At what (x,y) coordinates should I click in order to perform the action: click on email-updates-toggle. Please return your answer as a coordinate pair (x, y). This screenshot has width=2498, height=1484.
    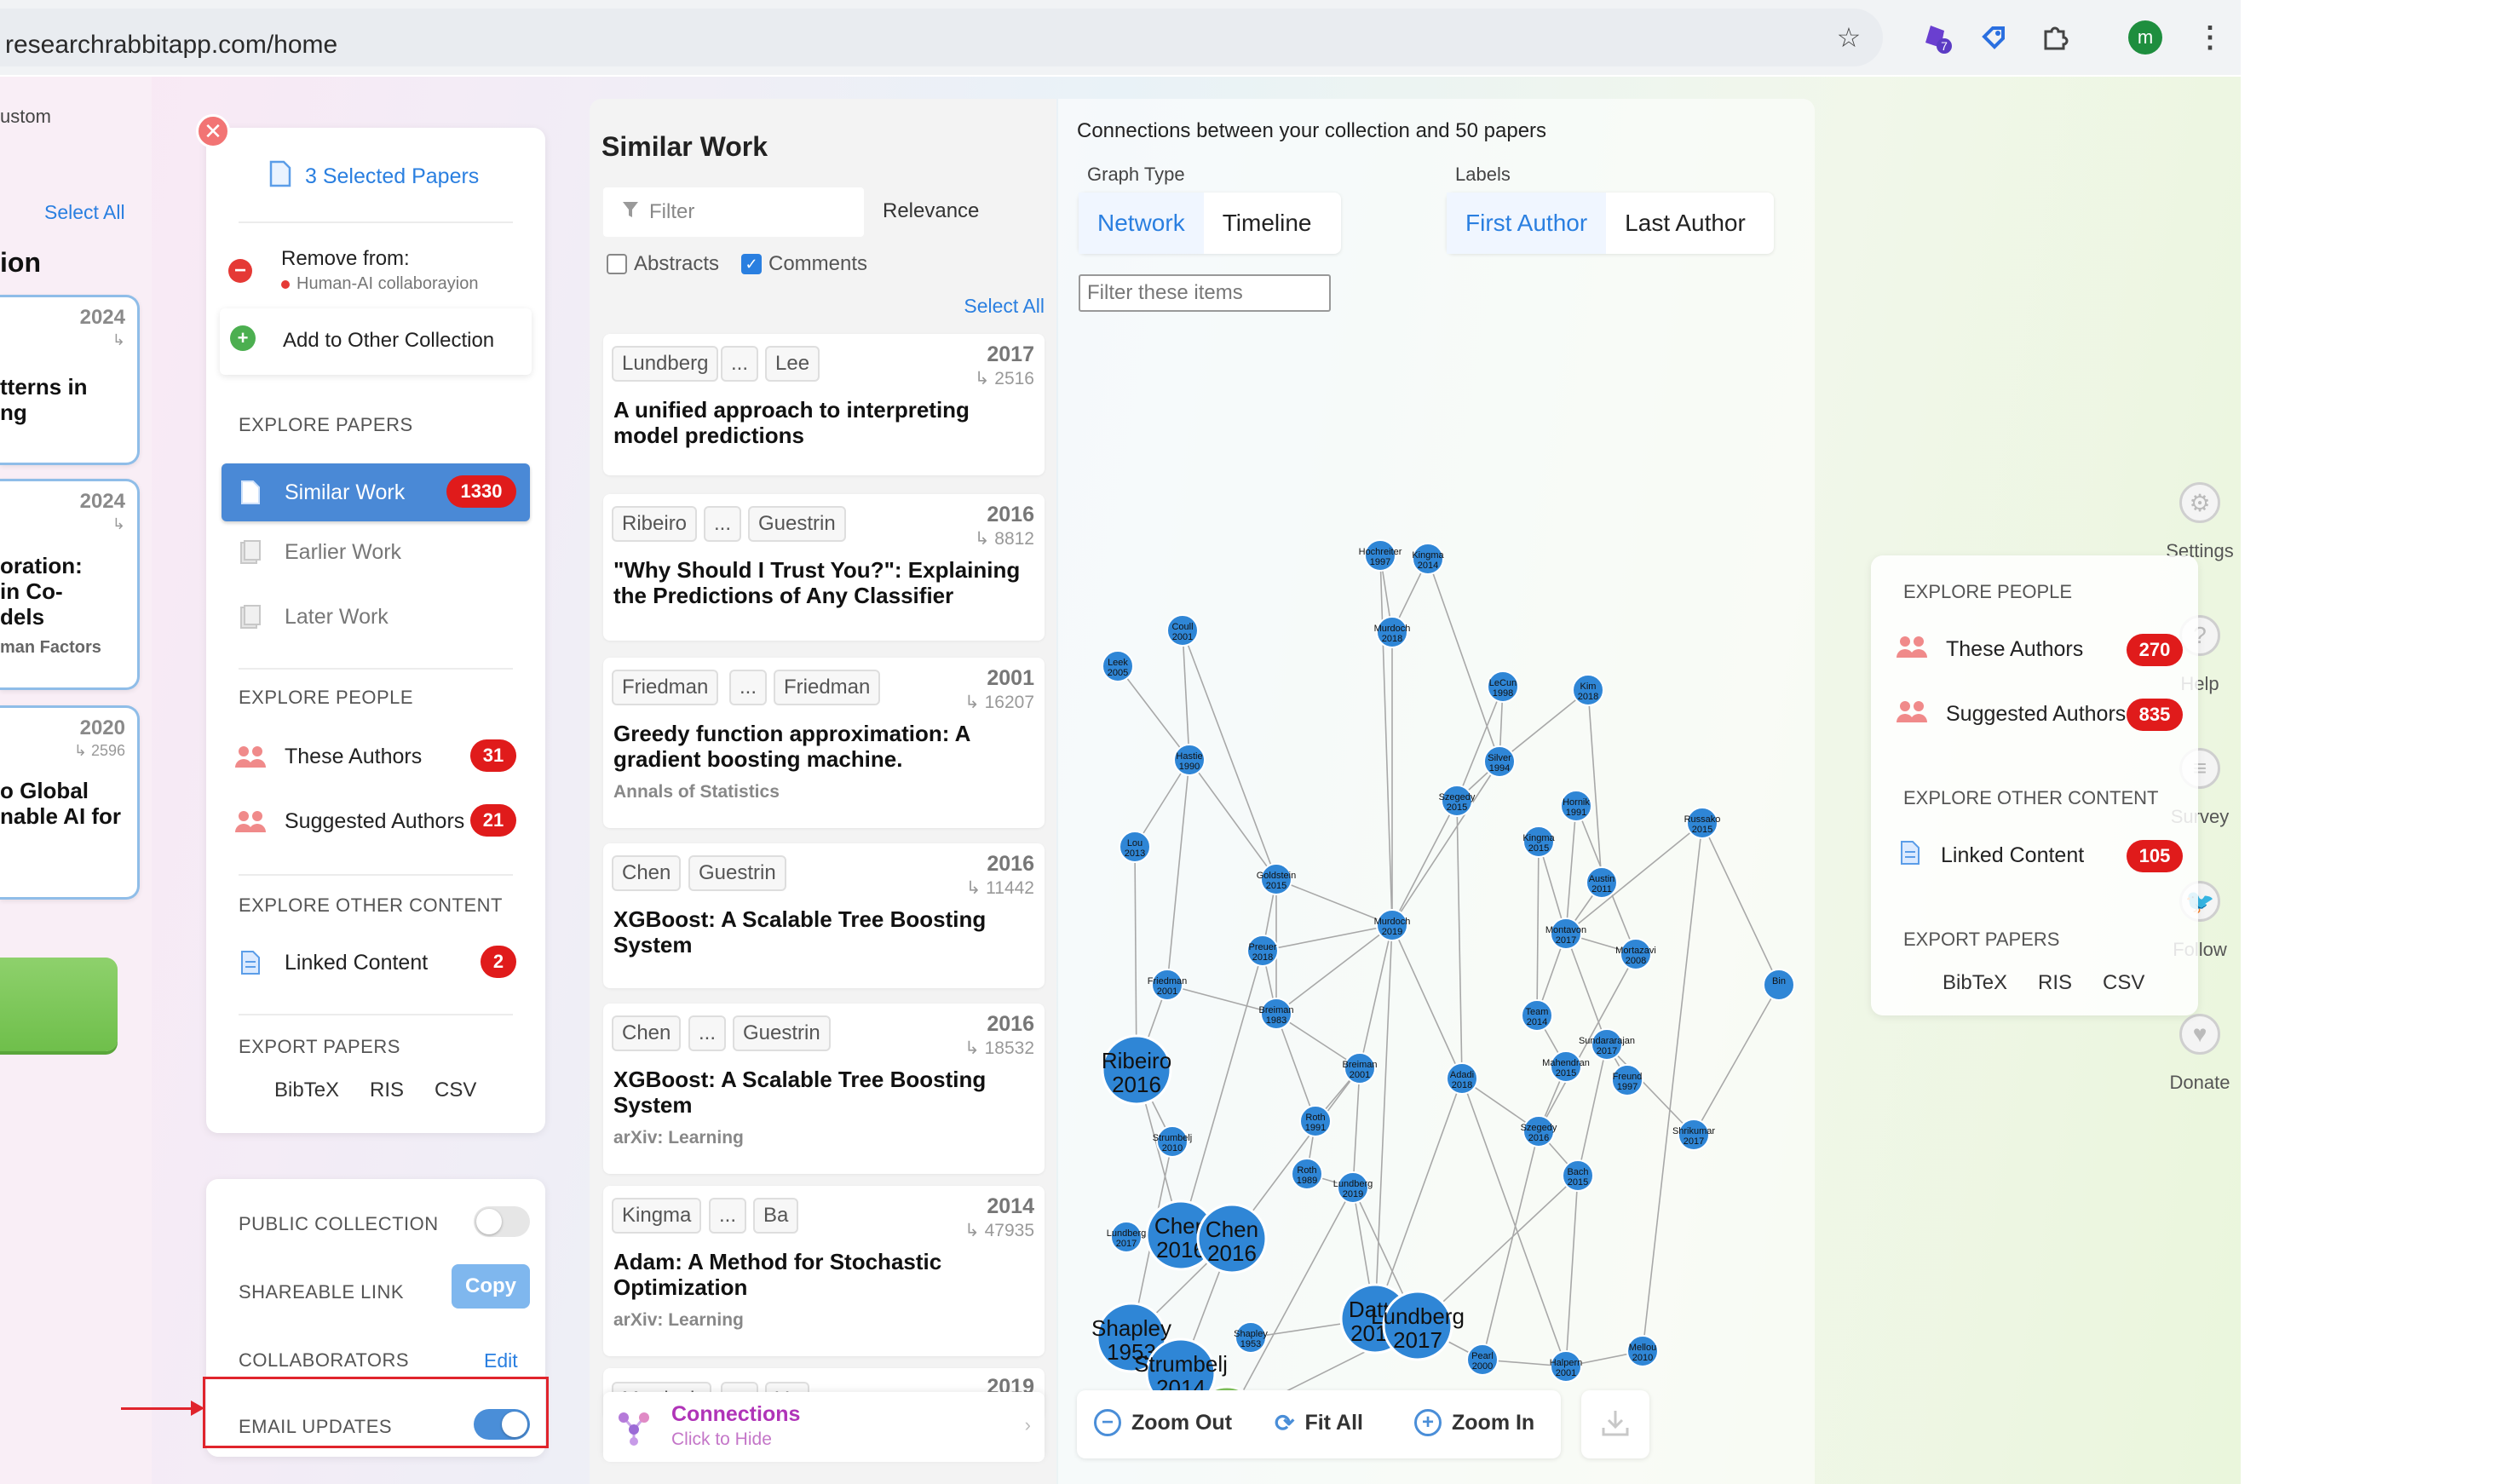
    Looking at the image, I should click on (502, 1424).